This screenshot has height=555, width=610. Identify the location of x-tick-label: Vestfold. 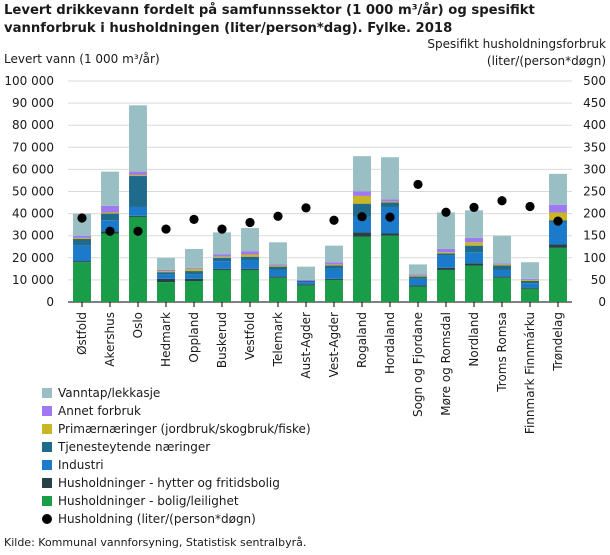
(250, 336).